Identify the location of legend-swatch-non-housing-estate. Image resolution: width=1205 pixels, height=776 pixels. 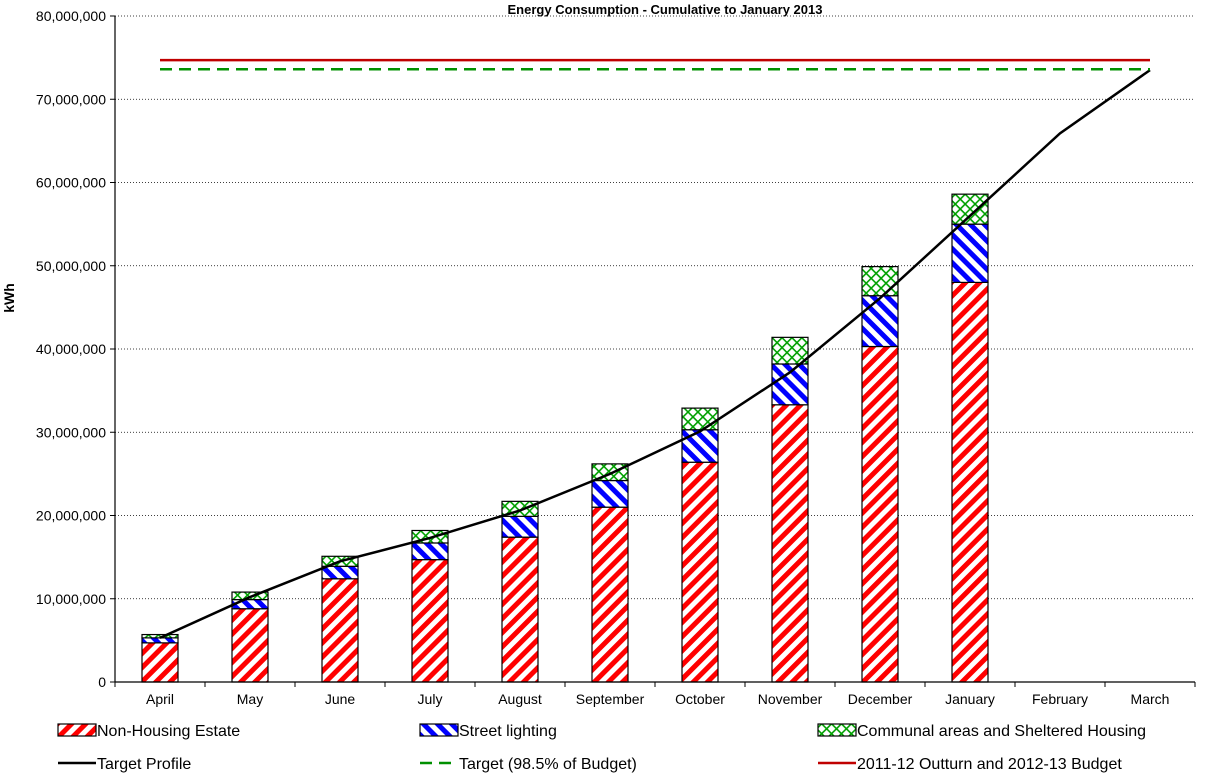
(77, 730).